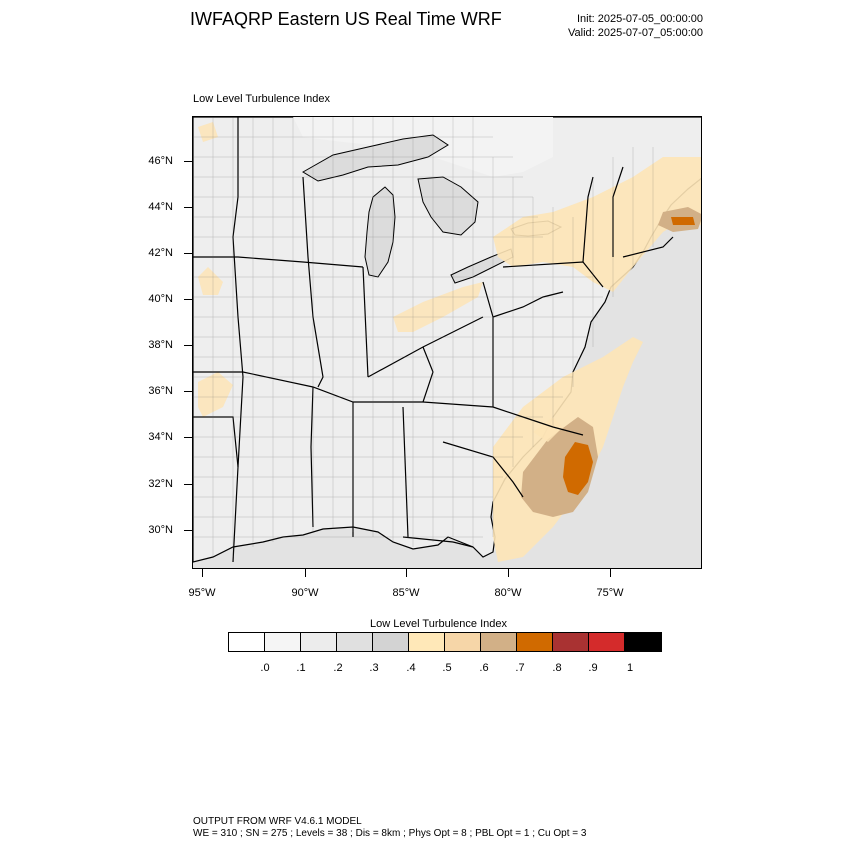 The width and height of the screenshot is (850, 850). I want to click on turbulence-high-atlantic, so click(578, 468).